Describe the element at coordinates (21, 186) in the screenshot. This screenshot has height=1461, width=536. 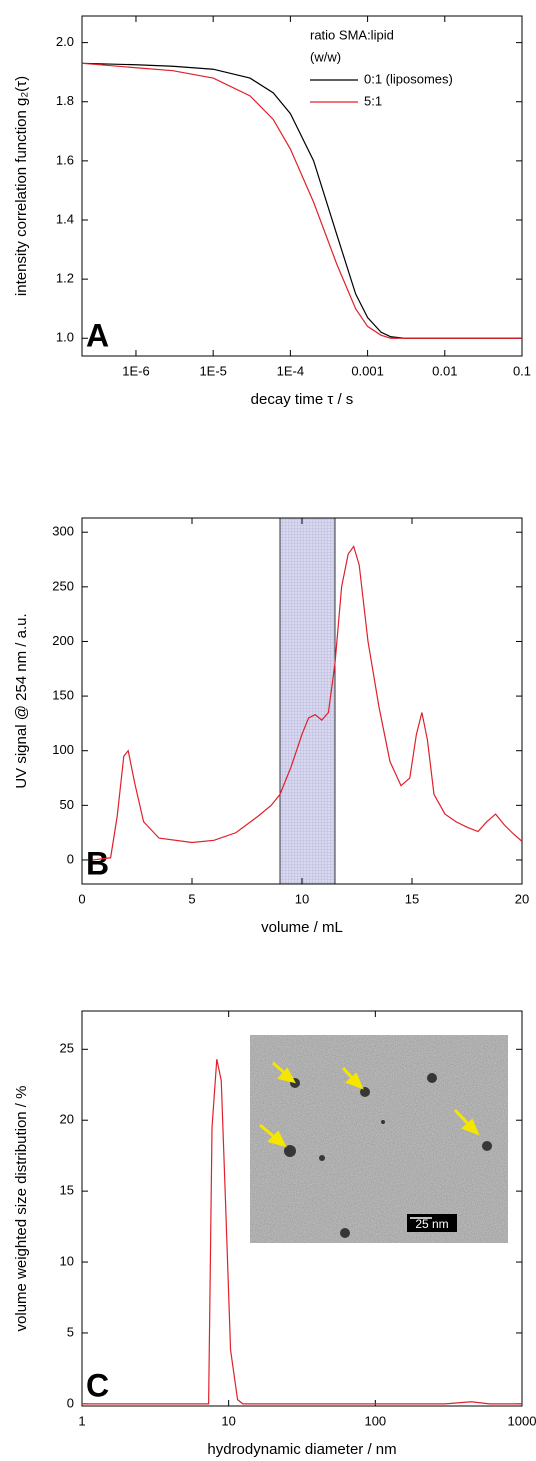
I see `y-axis-label: intensity correlation function g₂(τ)` at that location.